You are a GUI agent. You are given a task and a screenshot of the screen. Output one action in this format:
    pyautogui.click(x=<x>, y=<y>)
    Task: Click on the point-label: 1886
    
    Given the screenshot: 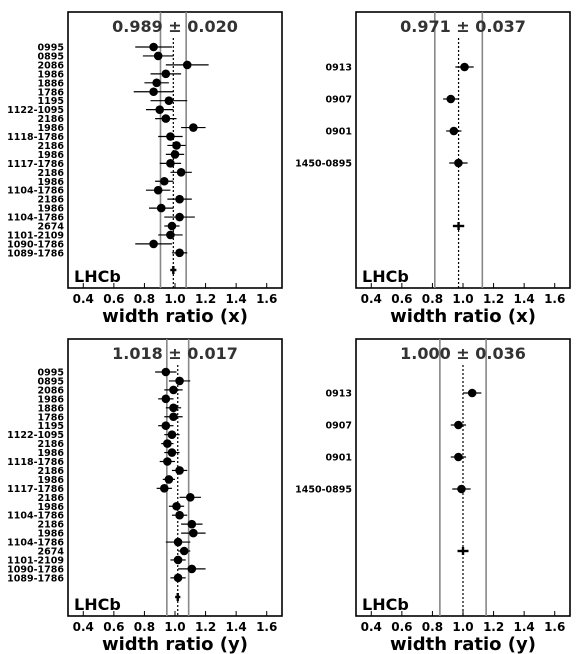 What is the action you would take?
    pyautogui.click(x=51, y=408)
    